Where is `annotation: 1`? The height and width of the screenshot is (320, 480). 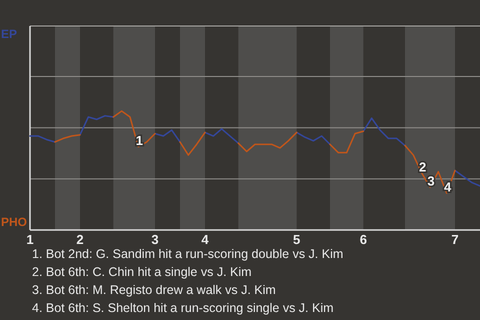
annotation: 1 is located at coordinates (139, 140).